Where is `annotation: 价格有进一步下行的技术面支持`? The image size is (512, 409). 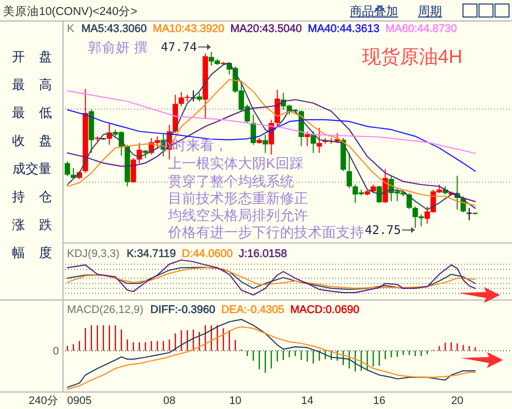 annotation: 价格有进一步下行的技术面支持 is located at coordinates (265, 232).